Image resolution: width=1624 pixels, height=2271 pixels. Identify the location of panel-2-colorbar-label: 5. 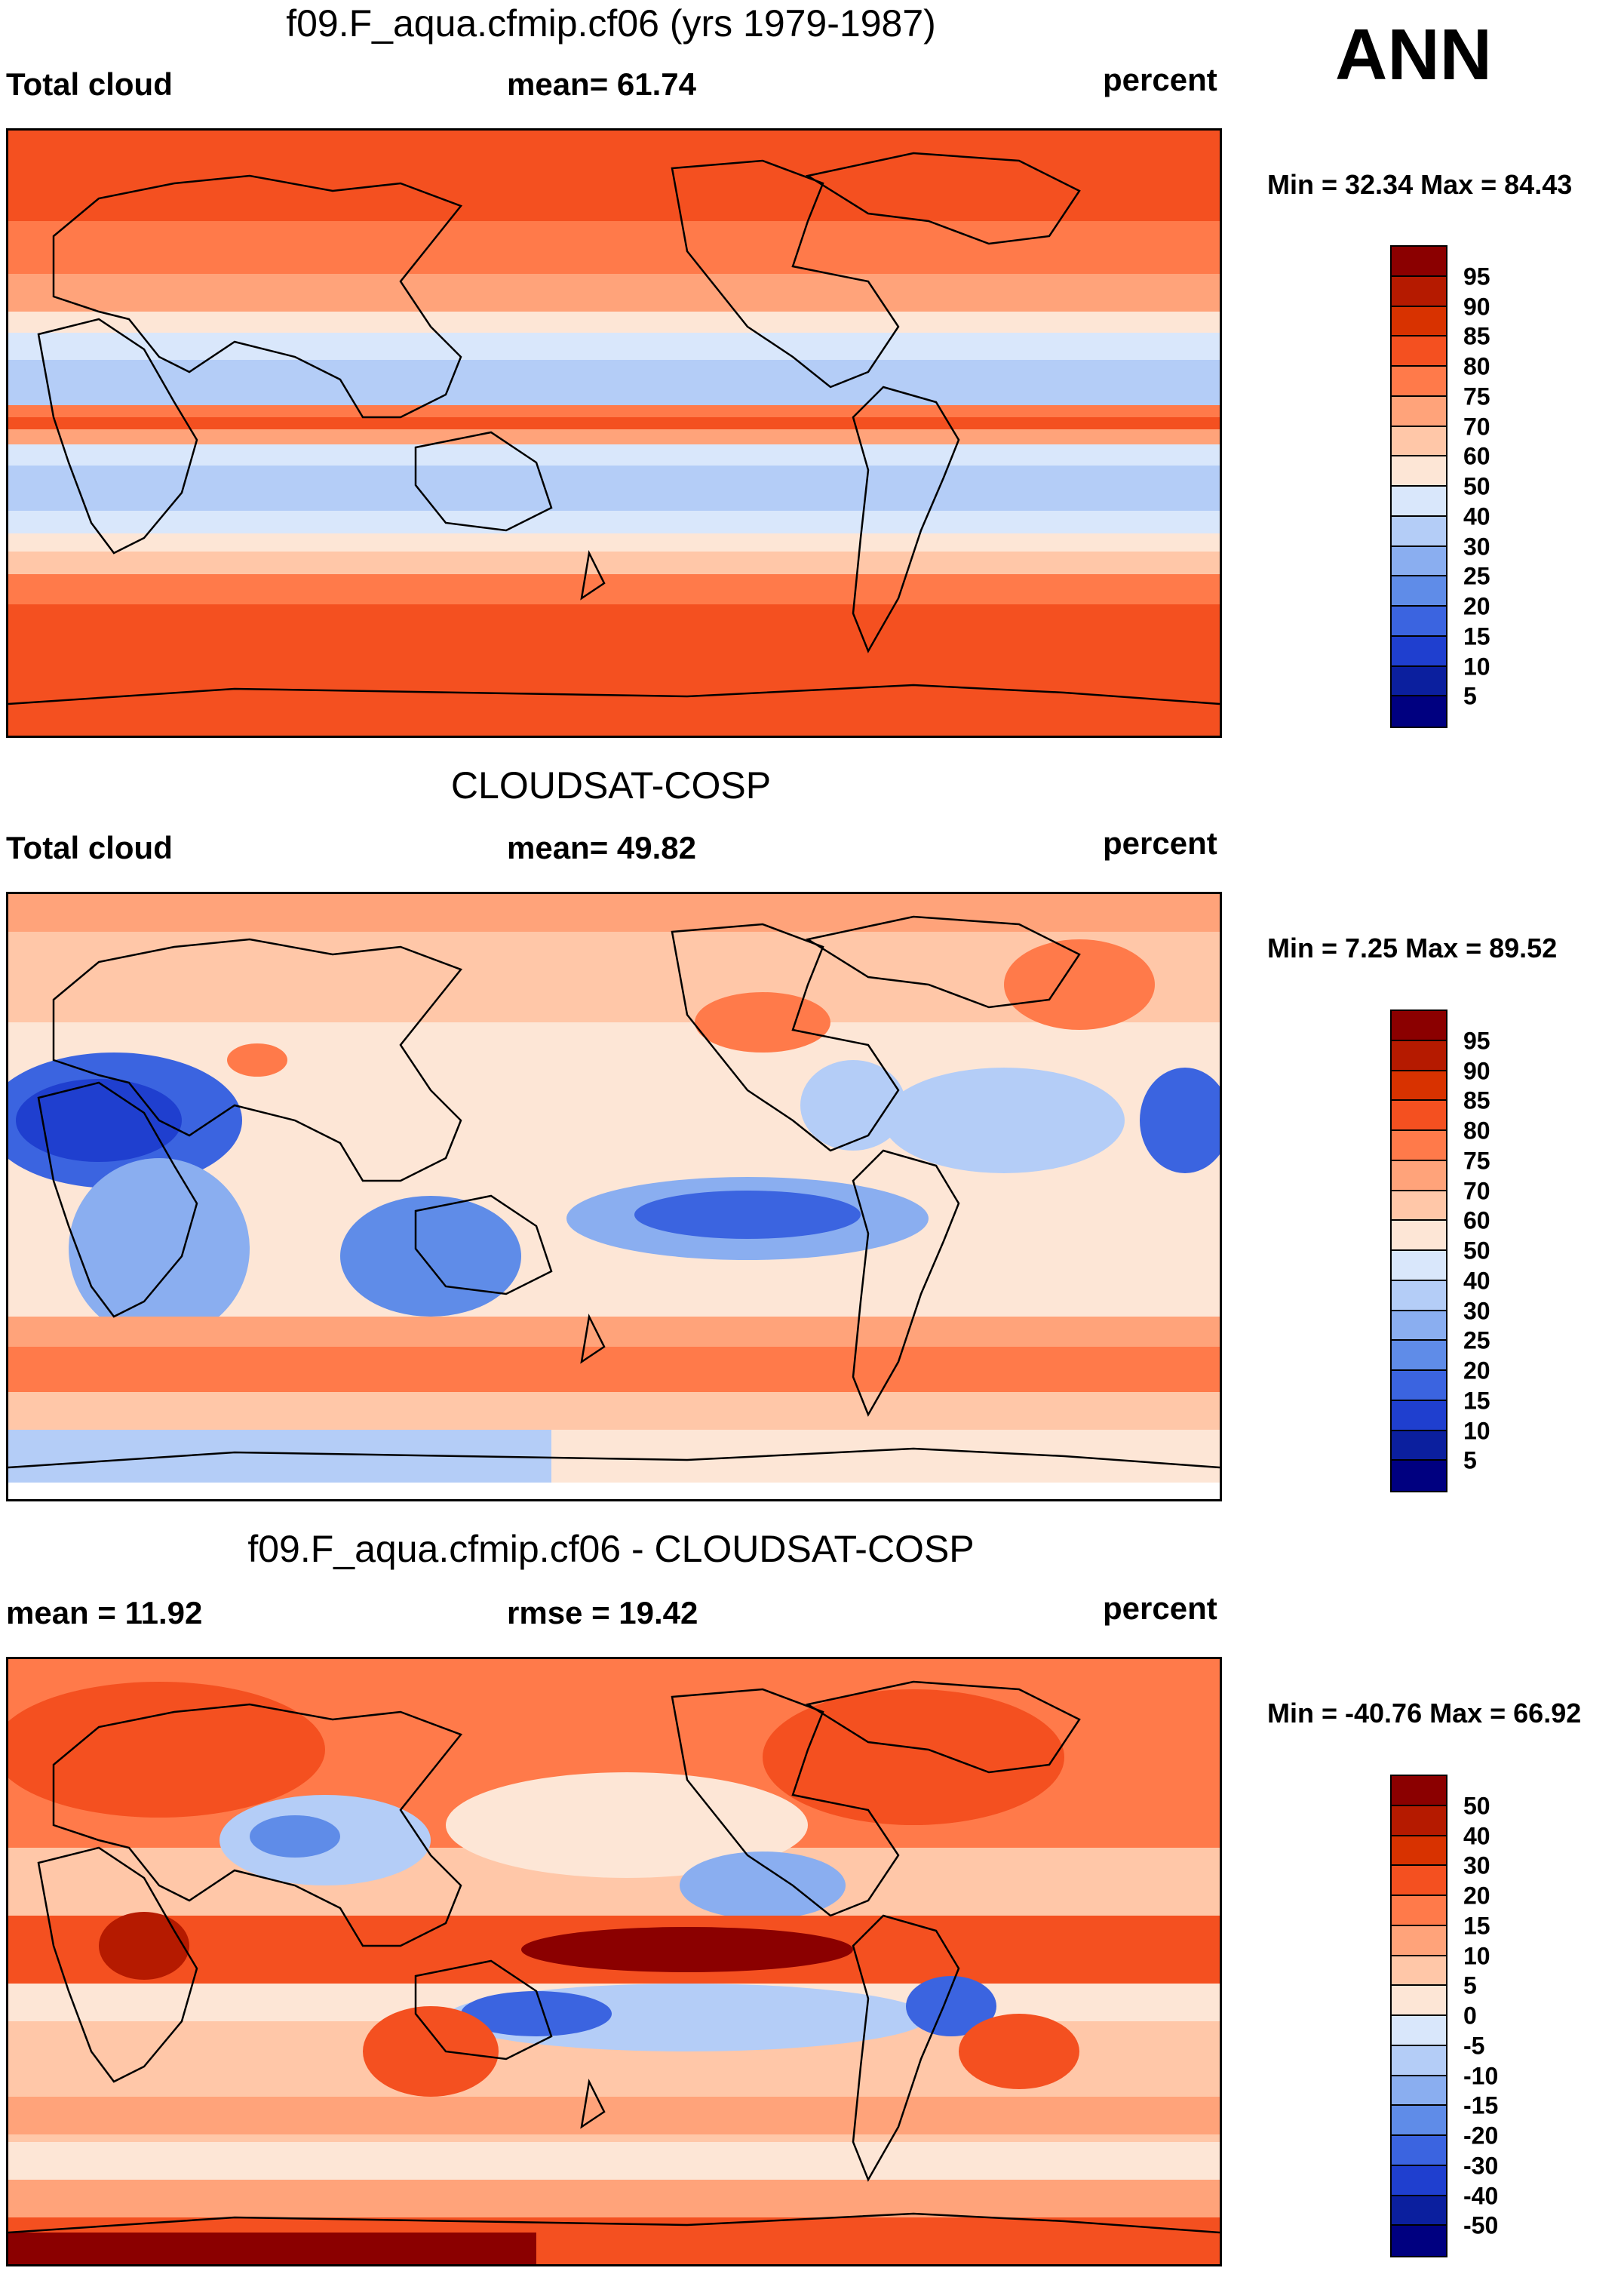
(1470, 1460).